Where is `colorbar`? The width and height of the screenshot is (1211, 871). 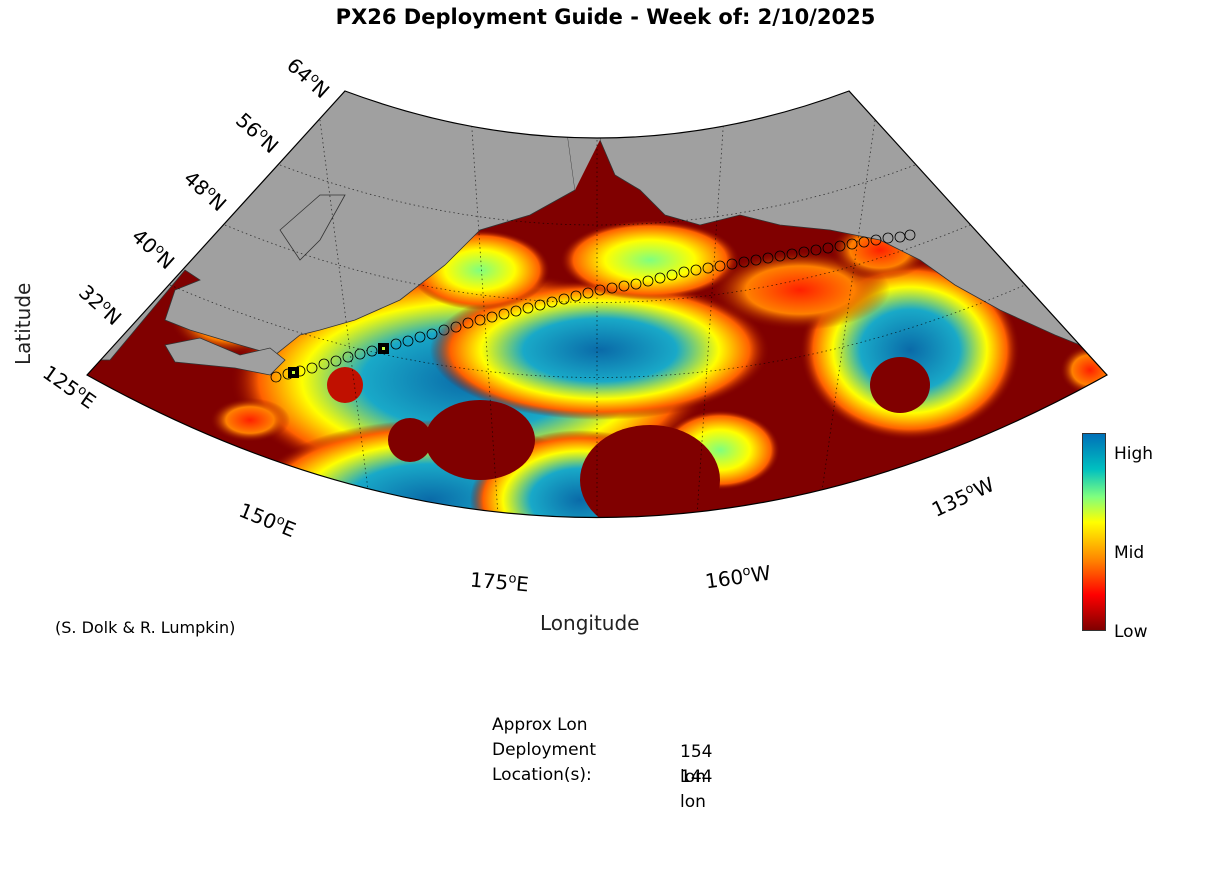
colorbar is located at coordinates (1094, 532).